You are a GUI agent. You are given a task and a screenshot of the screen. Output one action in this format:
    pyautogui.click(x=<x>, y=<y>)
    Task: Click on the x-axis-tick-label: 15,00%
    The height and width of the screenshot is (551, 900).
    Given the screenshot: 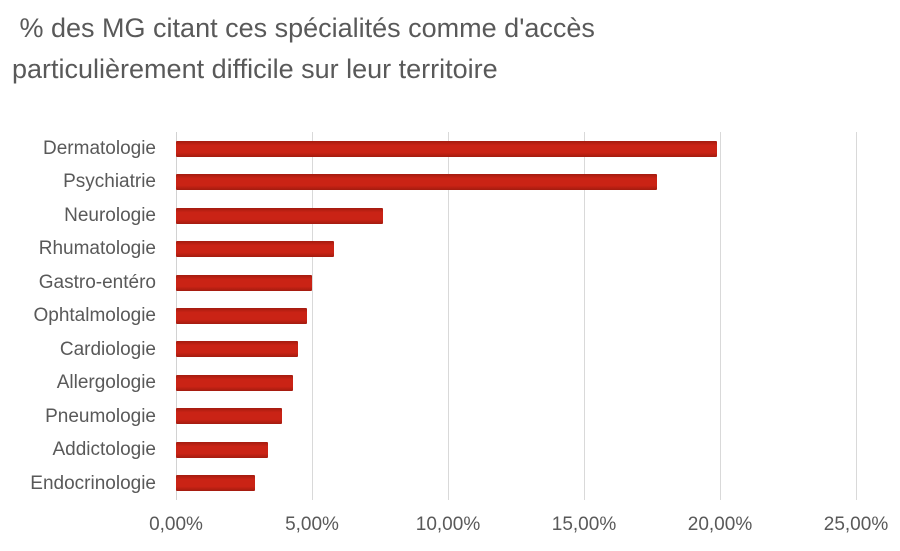 What is the action you would take?
    pyautogui.click(x=584, y=524)
    